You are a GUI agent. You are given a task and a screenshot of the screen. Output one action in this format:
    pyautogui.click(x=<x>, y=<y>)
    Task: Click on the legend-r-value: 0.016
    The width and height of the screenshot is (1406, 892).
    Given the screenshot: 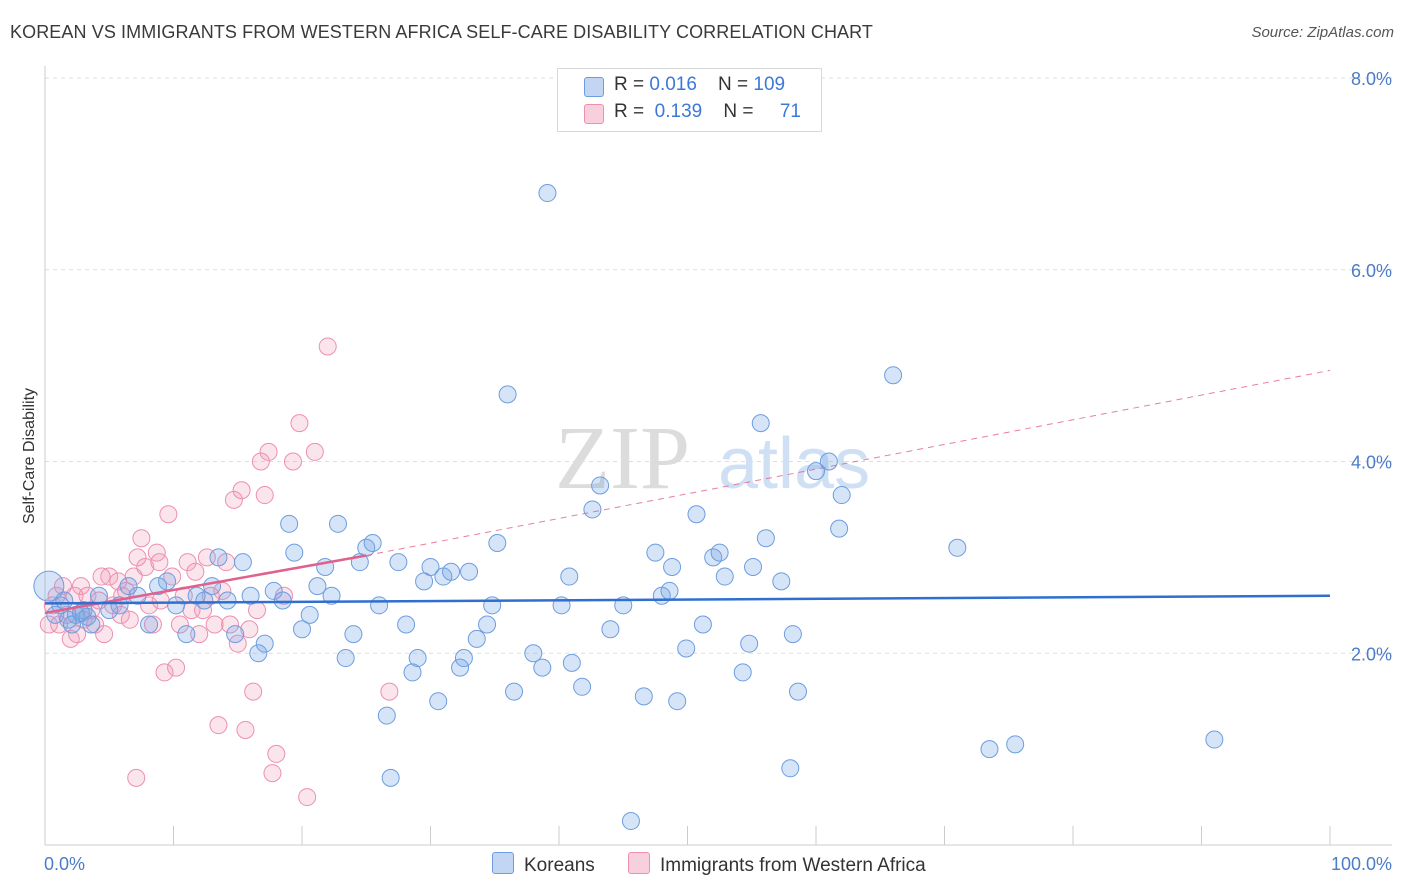 What is the action you would take?
    pyautogui.click(x=673, y=84)
    